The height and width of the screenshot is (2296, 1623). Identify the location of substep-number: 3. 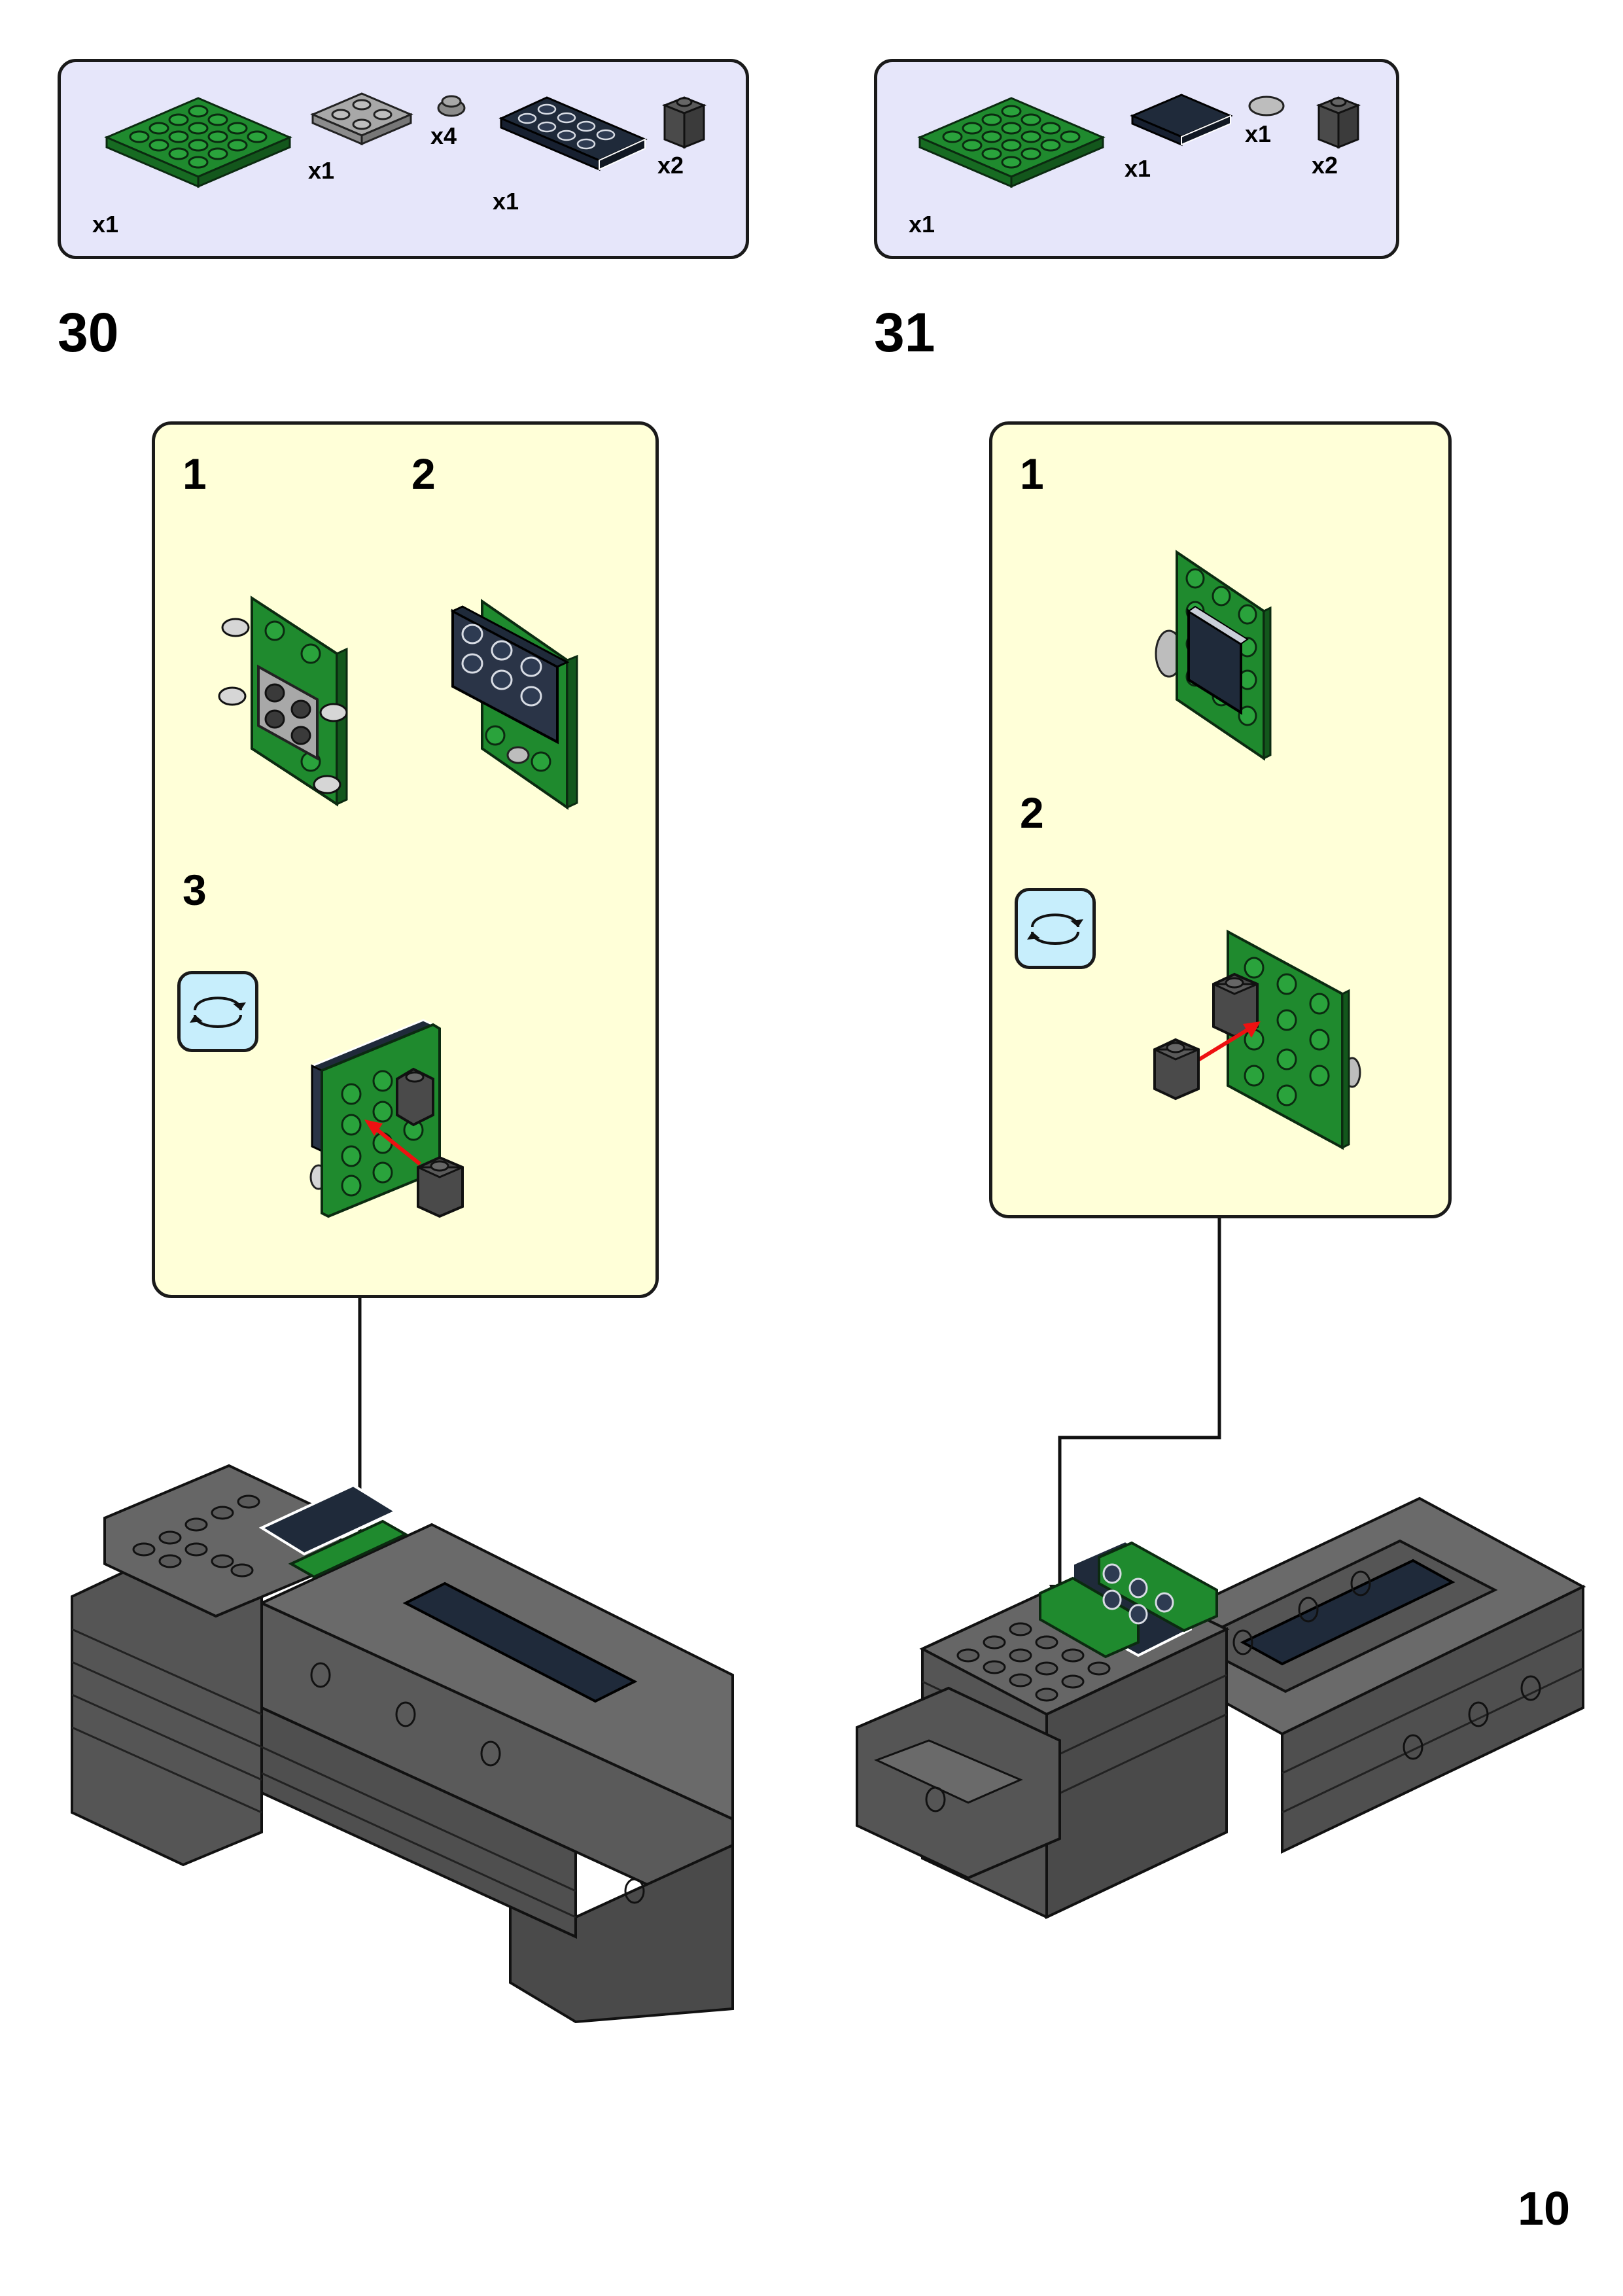
(195, 890).